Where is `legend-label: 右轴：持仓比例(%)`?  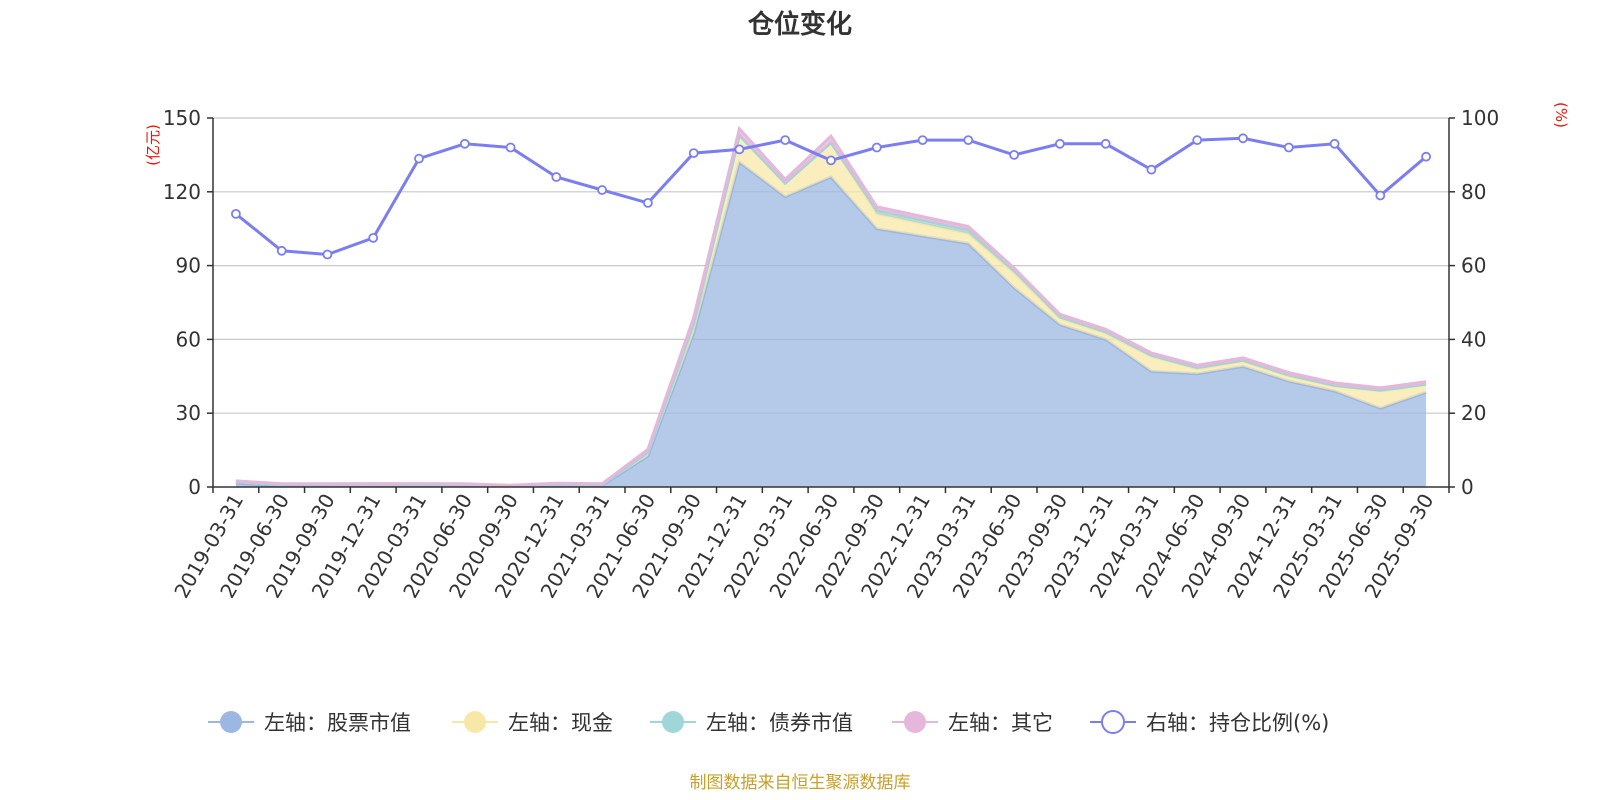 legend-label: 右轴：持仓比例(%) is located at coordinates (1237, 723).